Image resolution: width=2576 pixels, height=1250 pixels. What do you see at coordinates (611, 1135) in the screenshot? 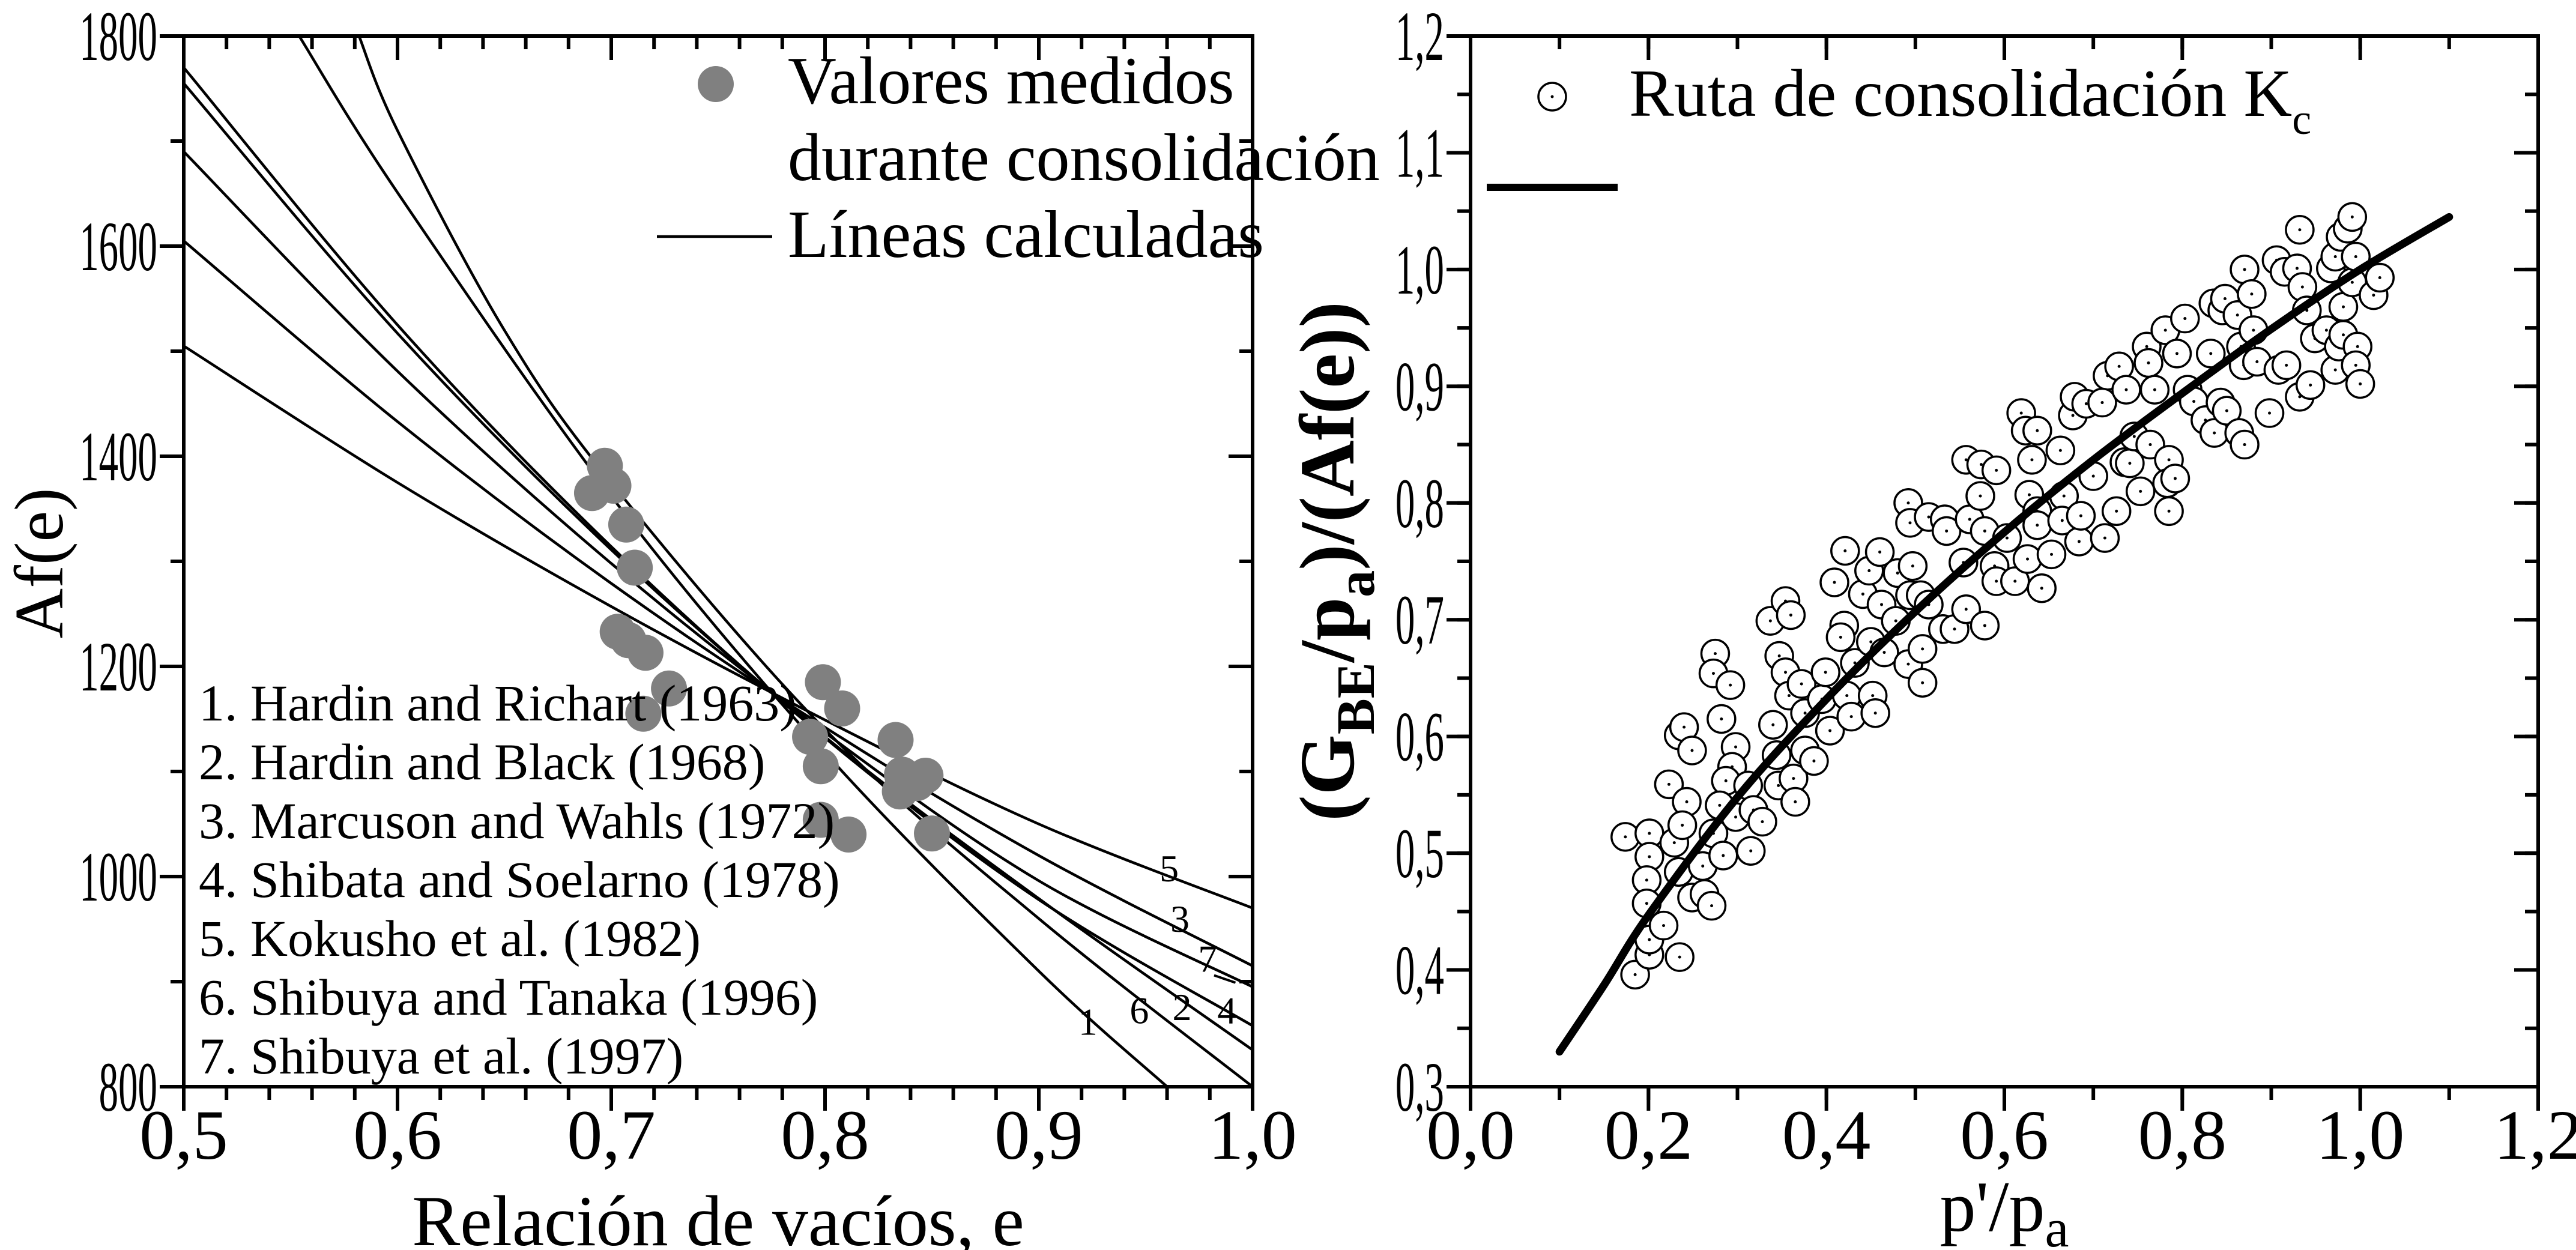
I see `x-tick-label: 0,7` at bounding box center [611, 1135].